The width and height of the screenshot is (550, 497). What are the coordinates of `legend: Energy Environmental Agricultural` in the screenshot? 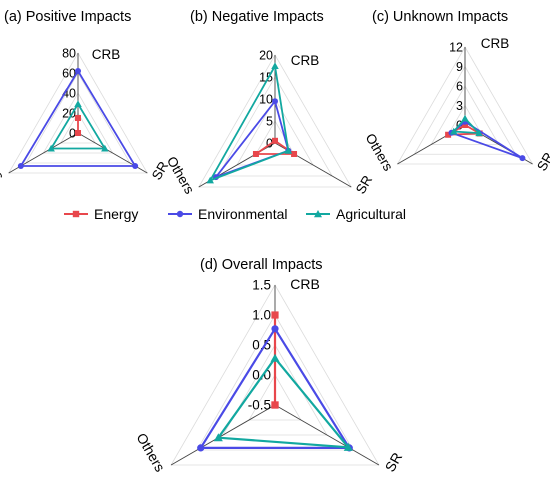 It's located at (235, 214).